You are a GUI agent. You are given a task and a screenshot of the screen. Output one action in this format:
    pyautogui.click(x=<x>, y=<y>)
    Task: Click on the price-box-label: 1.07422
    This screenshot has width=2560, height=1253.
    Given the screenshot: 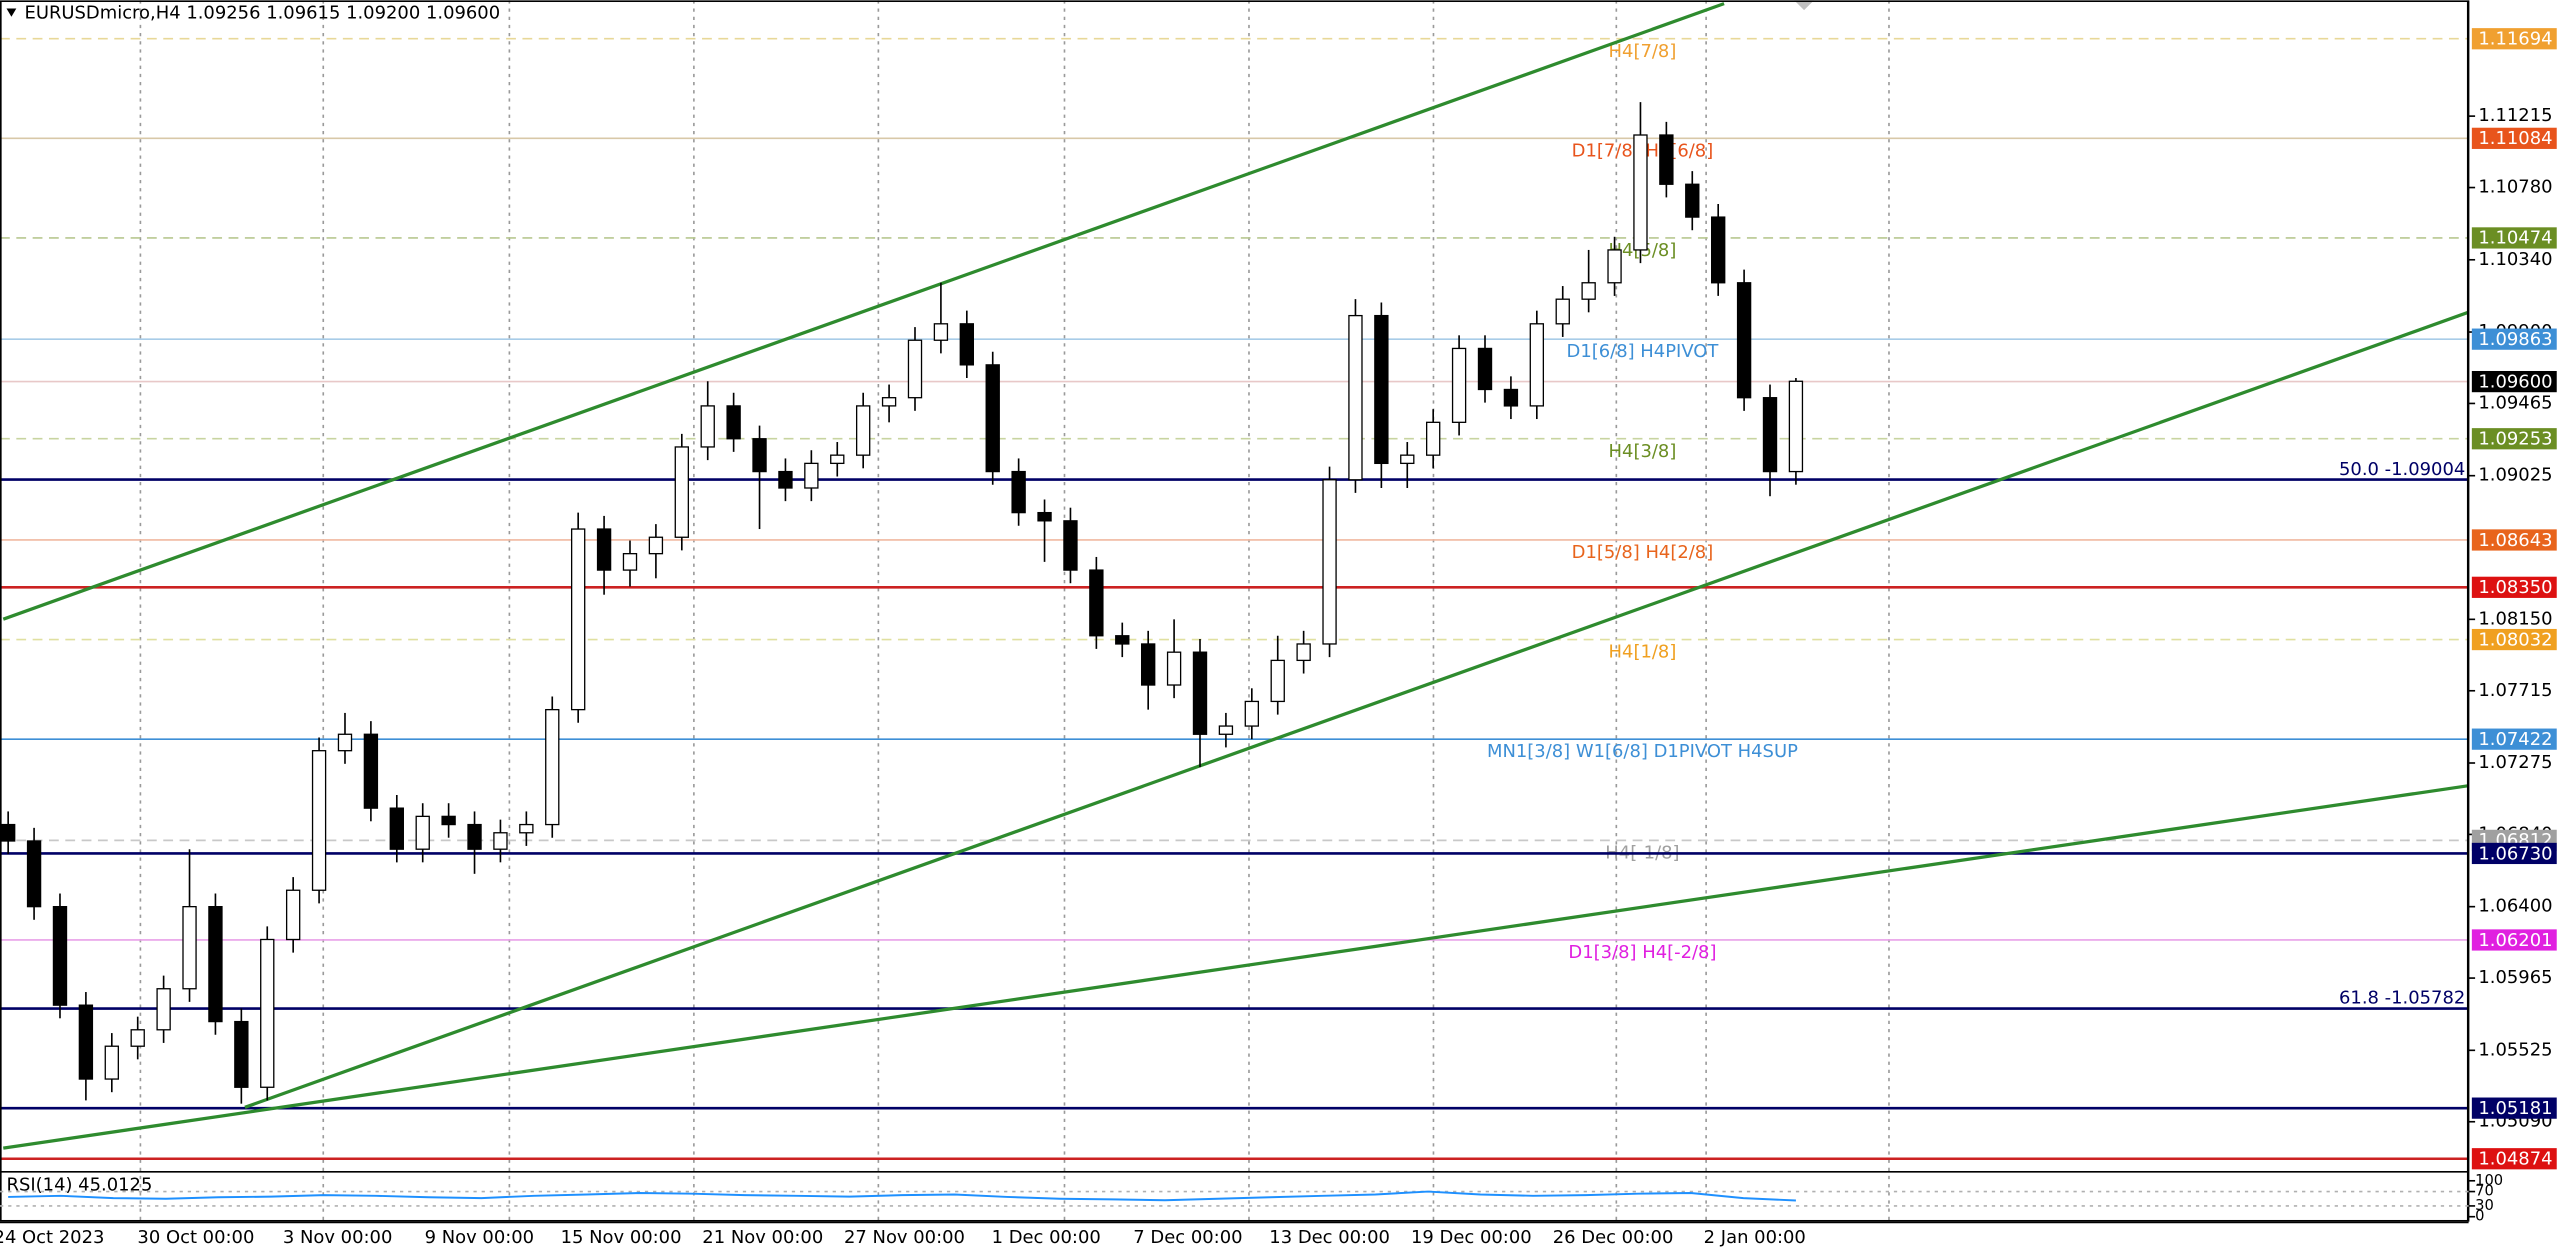 What is the action you would take?
    pyautogui.click(x=2515, y=739)
    